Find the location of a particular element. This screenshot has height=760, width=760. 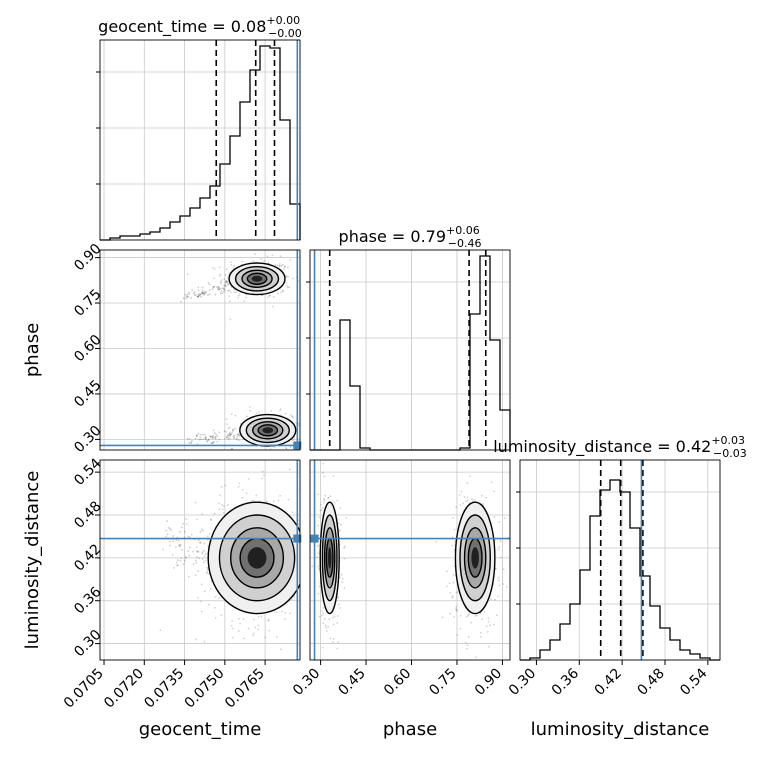

x-tick-label: 0.30 is located at coordinates (522, 682).